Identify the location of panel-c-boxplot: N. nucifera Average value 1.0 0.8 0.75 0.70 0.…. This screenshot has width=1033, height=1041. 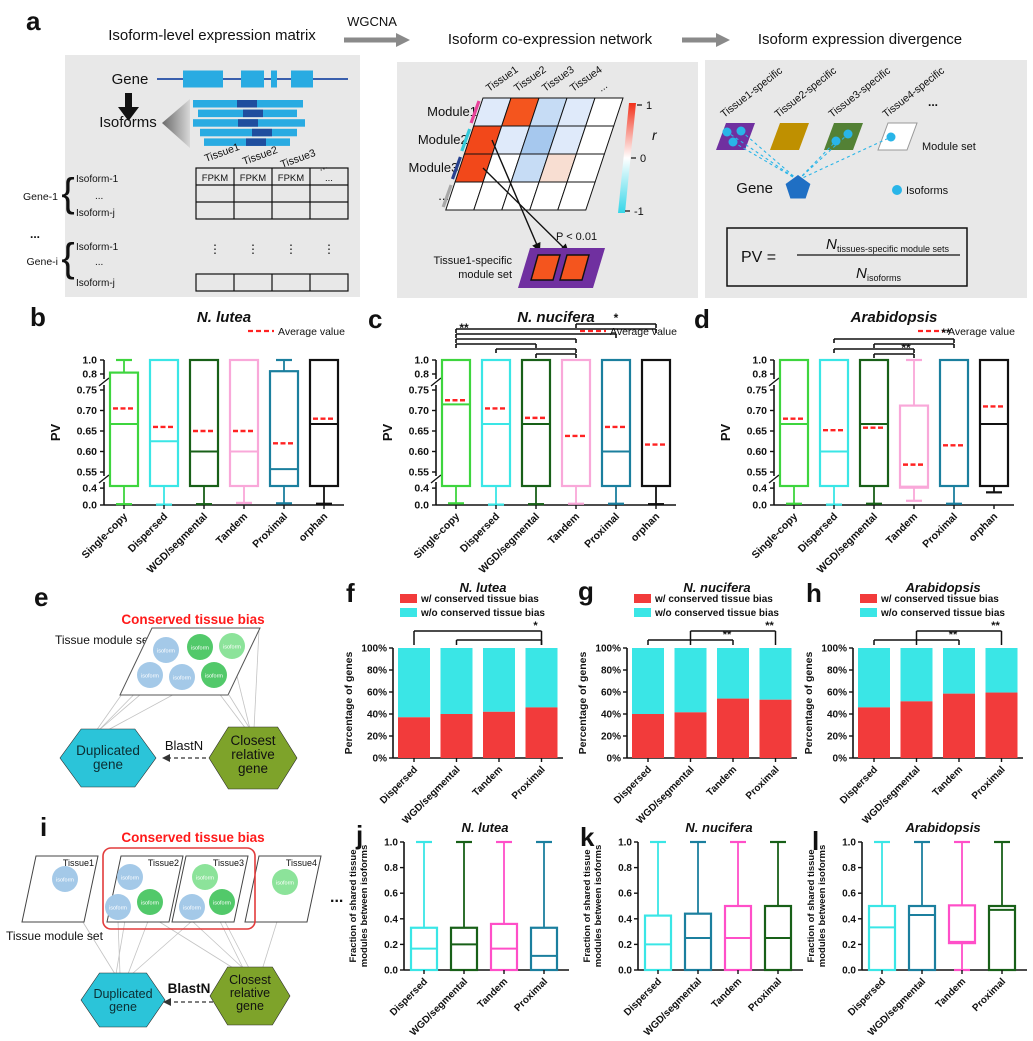
(522, 440).